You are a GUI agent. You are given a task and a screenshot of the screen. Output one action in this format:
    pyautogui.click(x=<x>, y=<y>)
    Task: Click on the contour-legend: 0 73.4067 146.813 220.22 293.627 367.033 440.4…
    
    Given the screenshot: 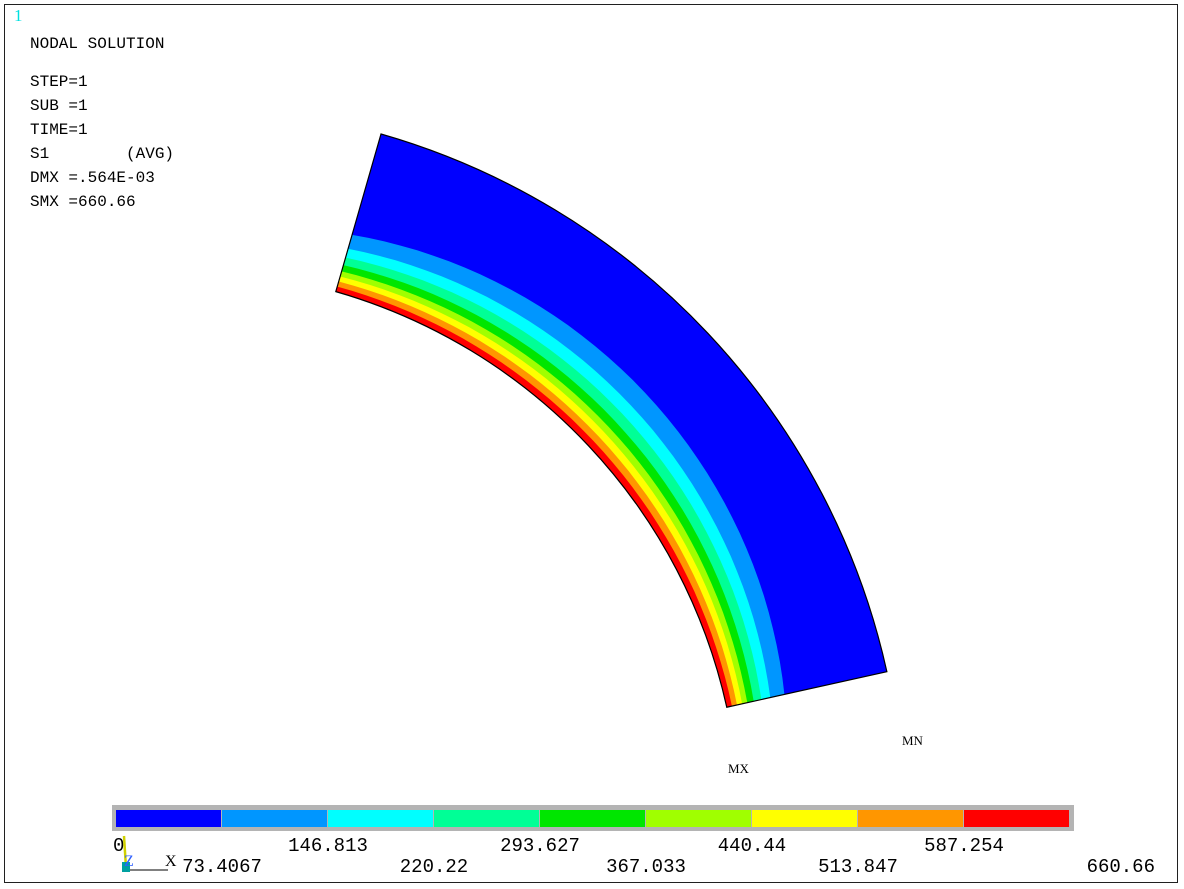 What is the action you would take?
    pyautogui.click(x=633, y=841)
    